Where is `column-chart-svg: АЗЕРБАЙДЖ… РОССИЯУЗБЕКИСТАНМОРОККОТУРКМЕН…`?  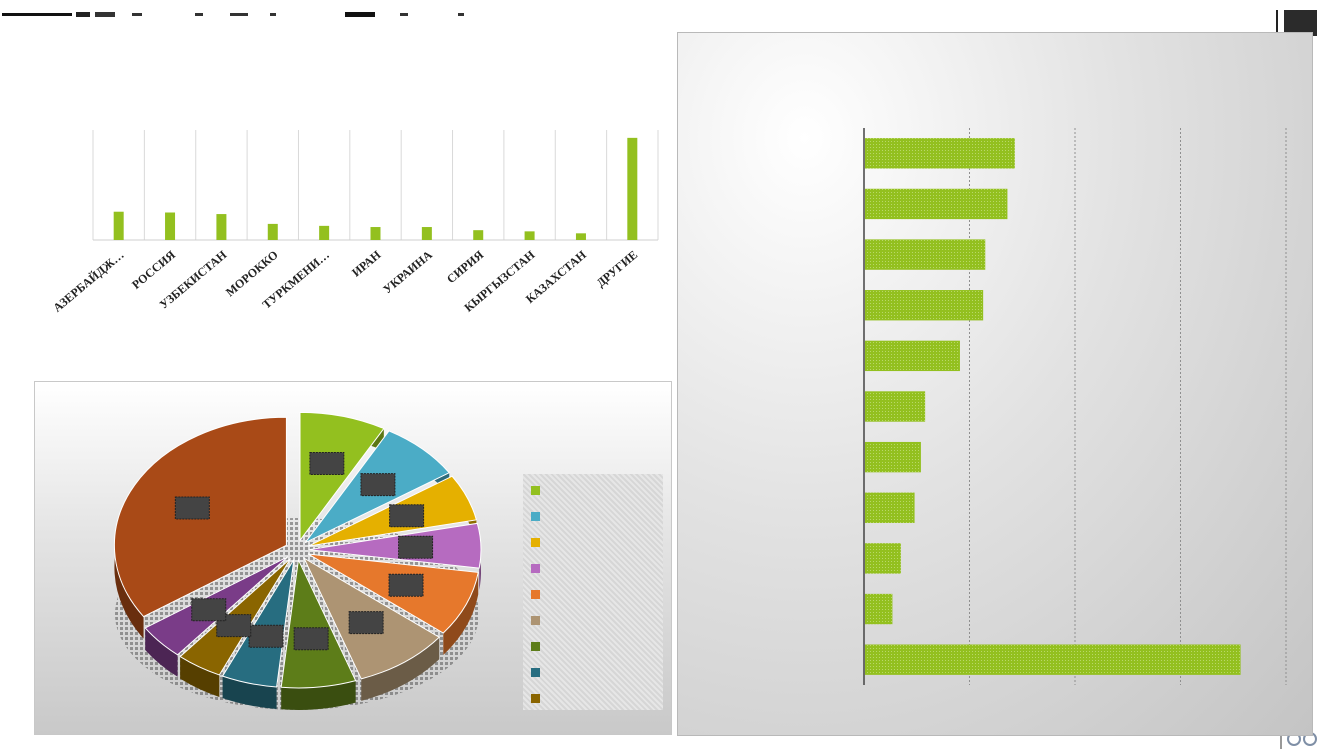
column-chart-svg: АЗЕРБАЙДЖ… РОССИЯУЗБЕКИСТАНМОРОККОТУРКМЕН… is located at coordinates (354, 222).